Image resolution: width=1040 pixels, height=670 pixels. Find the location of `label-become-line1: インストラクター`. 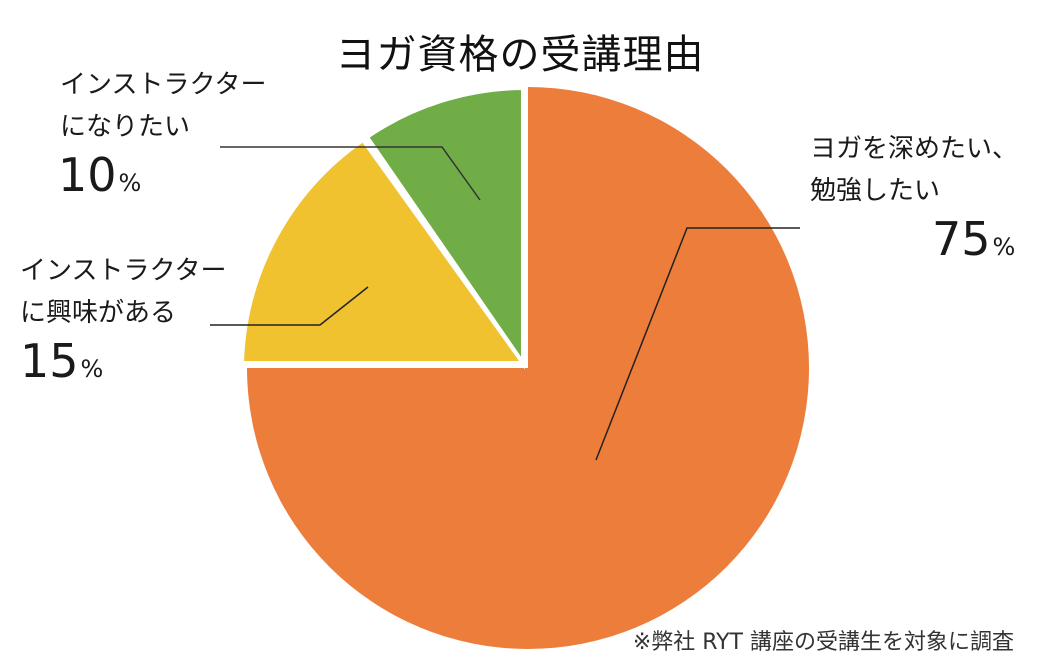

label-become-line1: インストラクター is located at coordinates (163, 85).